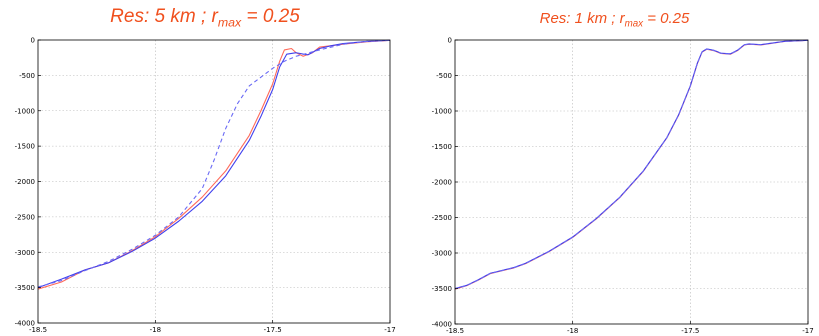  I want to click on right-title-suffix: = 0.25, so click(666, 18).